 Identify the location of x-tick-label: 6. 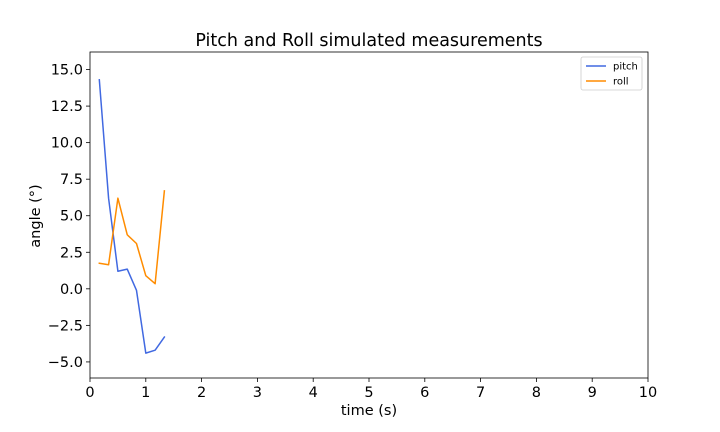
(424, 393).